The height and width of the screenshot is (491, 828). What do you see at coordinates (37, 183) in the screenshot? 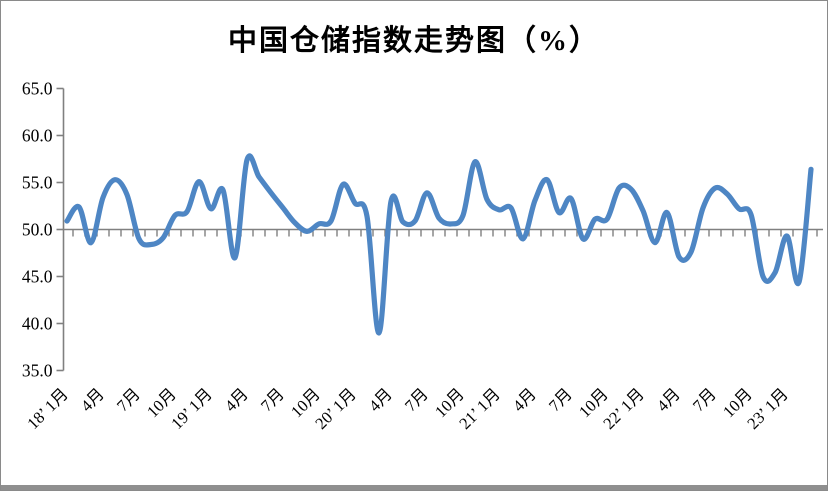
I see `y-axis-label: 55.0` at bounding box center [37, 183].